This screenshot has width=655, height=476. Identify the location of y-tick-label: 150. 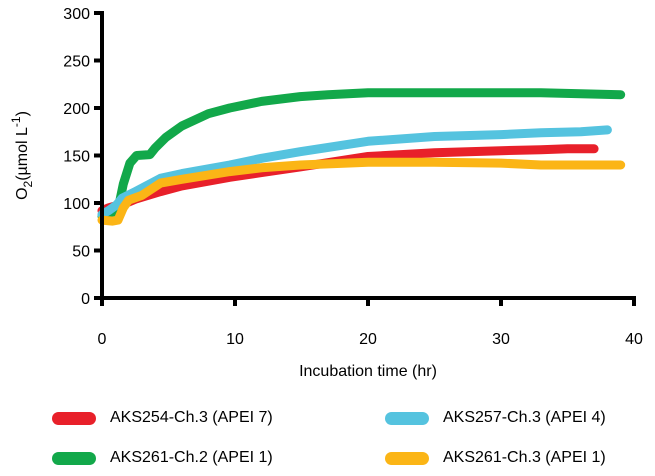
(76, 157).